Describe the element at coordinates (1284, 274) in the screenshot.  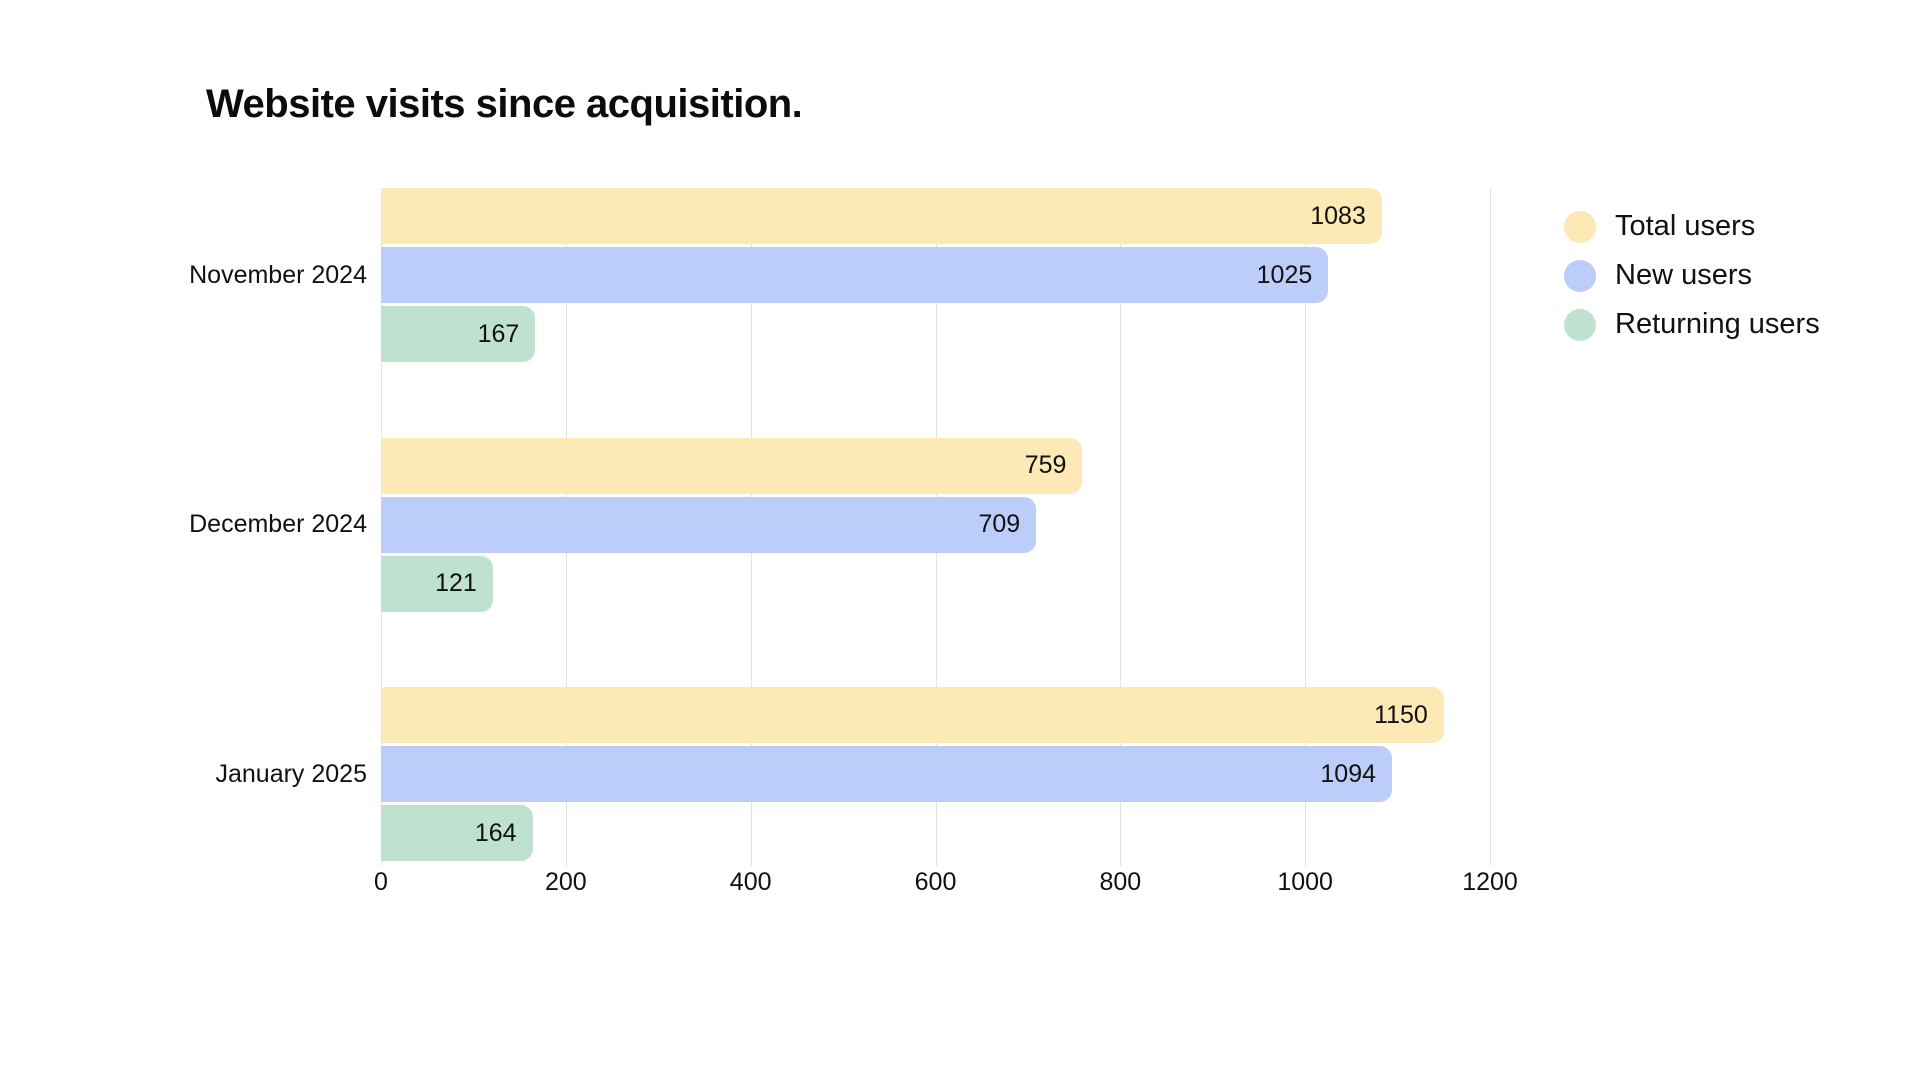
I see `bar-value-label: 1025` at that location.